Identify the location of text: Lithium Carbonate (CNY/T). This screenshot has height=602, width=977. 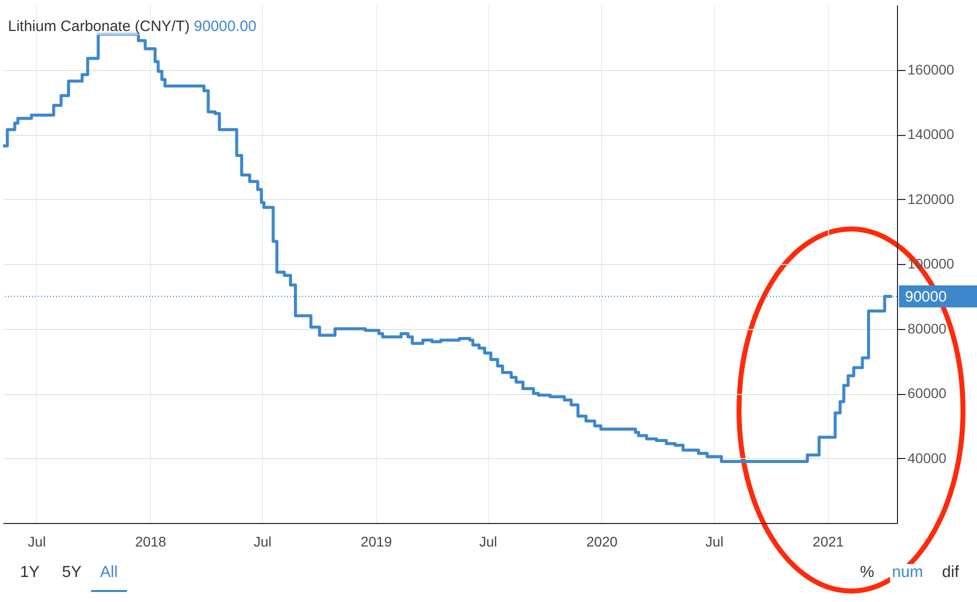
(99, 26).